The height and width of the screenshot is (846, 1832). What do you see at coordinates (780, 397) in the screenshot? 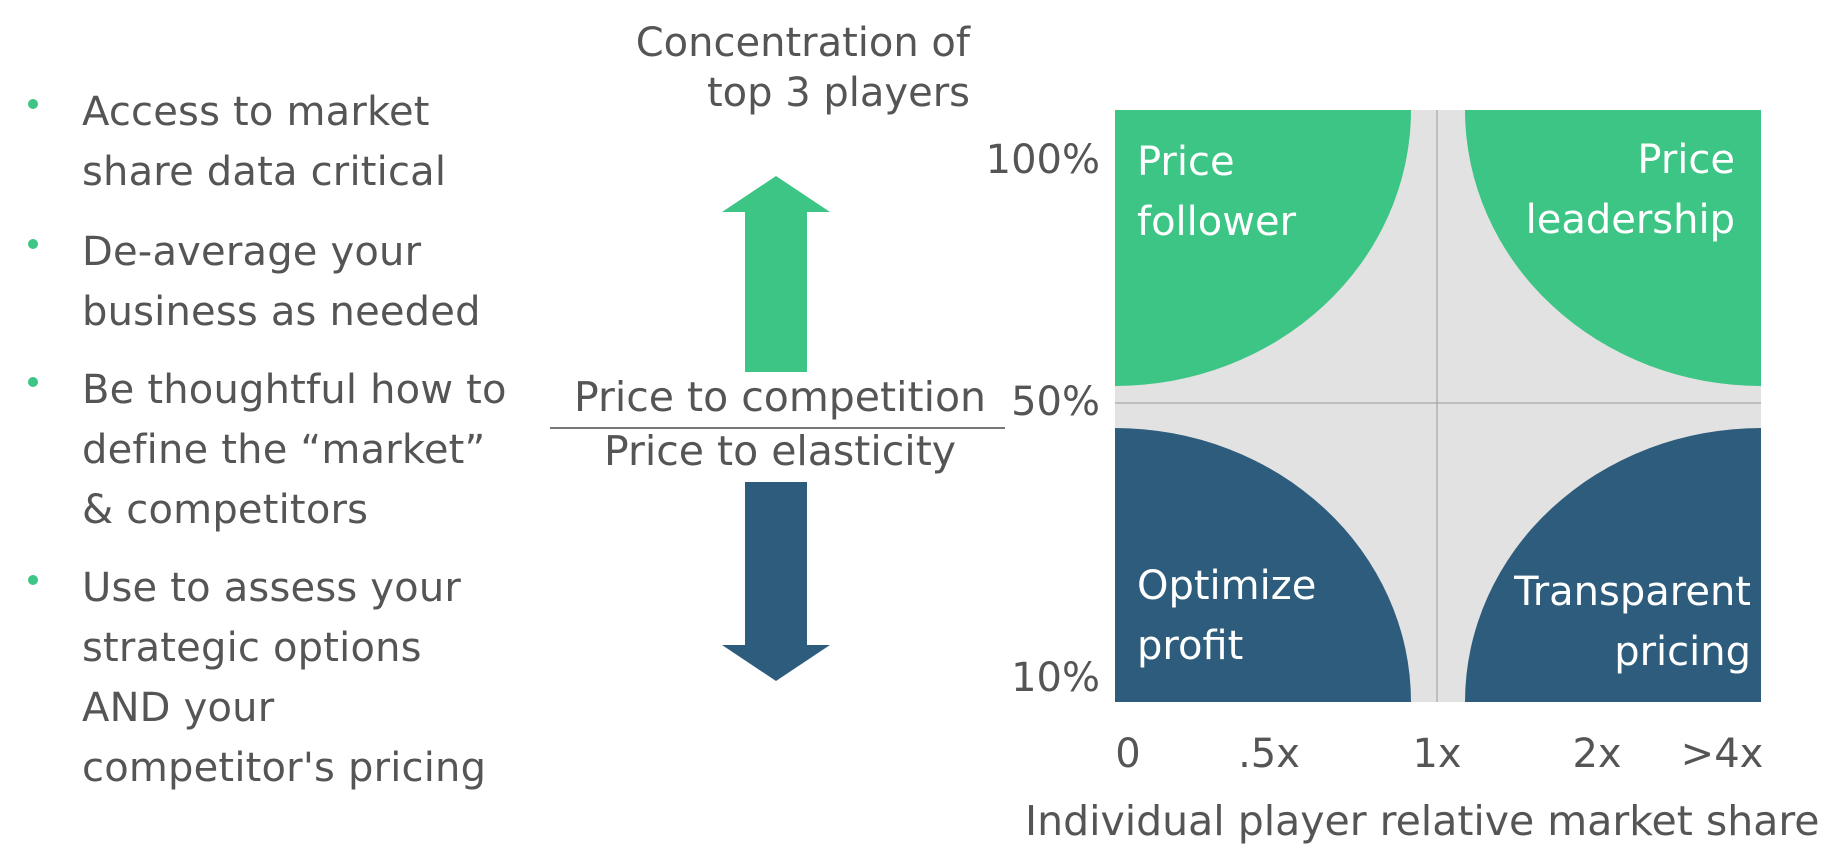
I see `ratio-numerator: Price to competition` at bounding box center [780, 397].